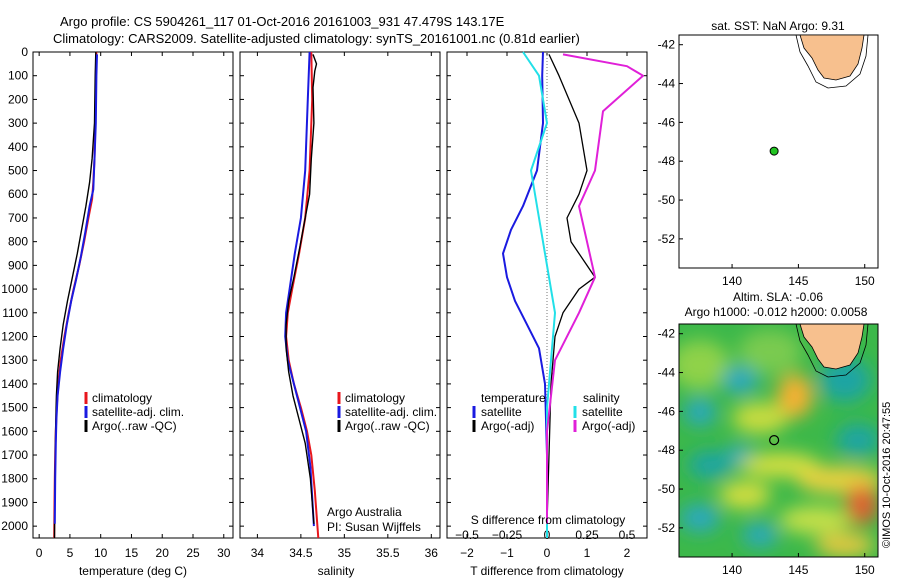 This screenshot has height=580, width=900. Describe the element at coordinates (14, 431) in the screenshot. I see `depth-tick-label: 1600` at that location.